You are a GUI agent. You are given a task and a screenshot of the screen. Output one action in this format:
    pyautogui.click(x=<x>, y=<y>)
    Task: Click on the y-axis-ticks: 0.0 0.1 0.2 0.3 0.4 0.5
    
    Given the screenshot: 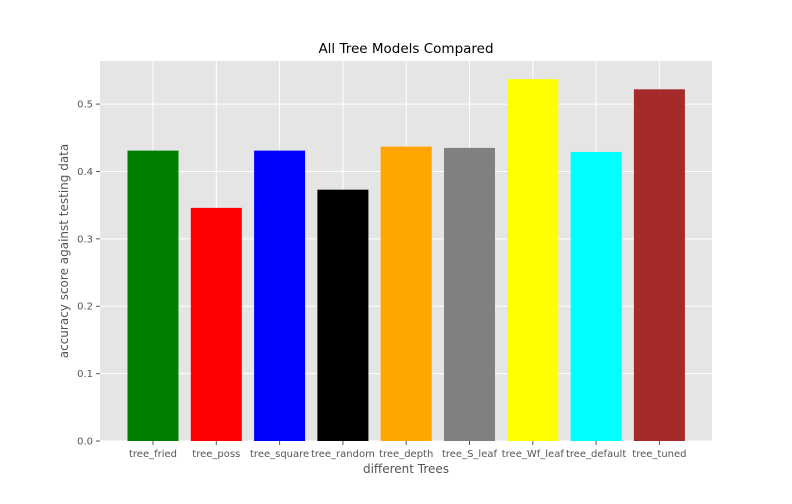 What is the action you would take?
    pyautogui.click(x=88, y=274)
    